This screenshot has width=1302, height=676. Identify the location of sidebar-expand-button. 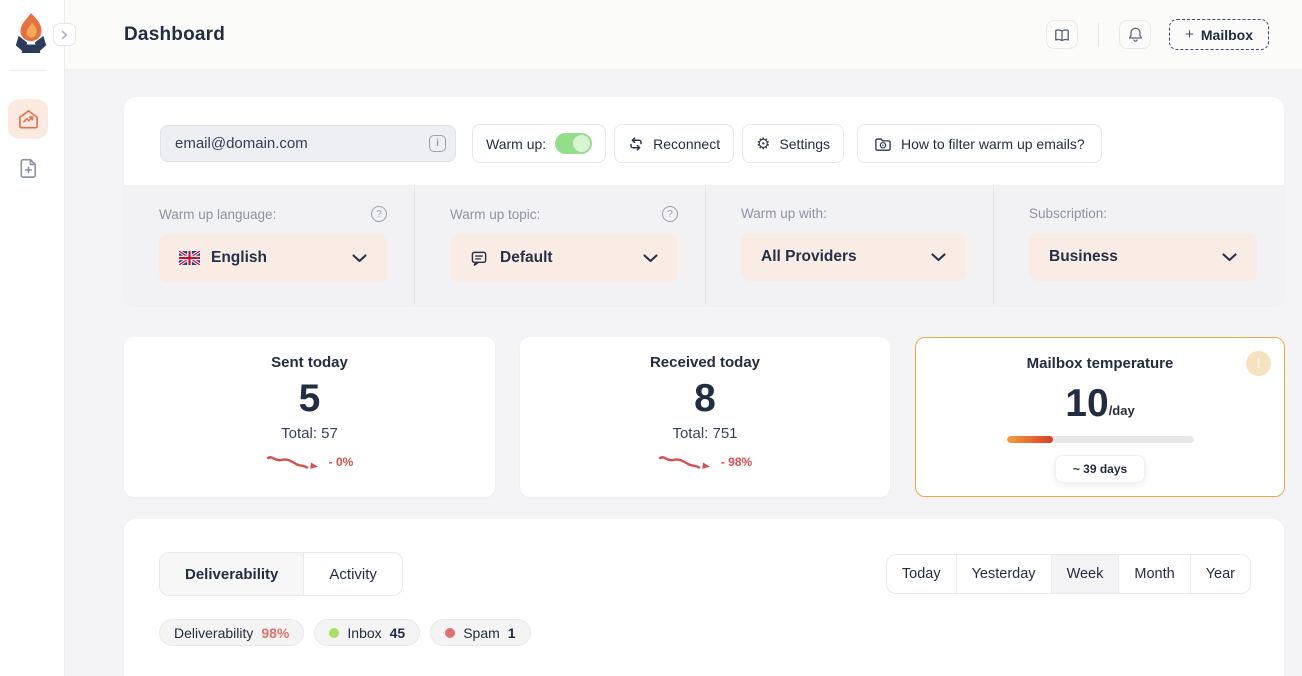
(64, 34).